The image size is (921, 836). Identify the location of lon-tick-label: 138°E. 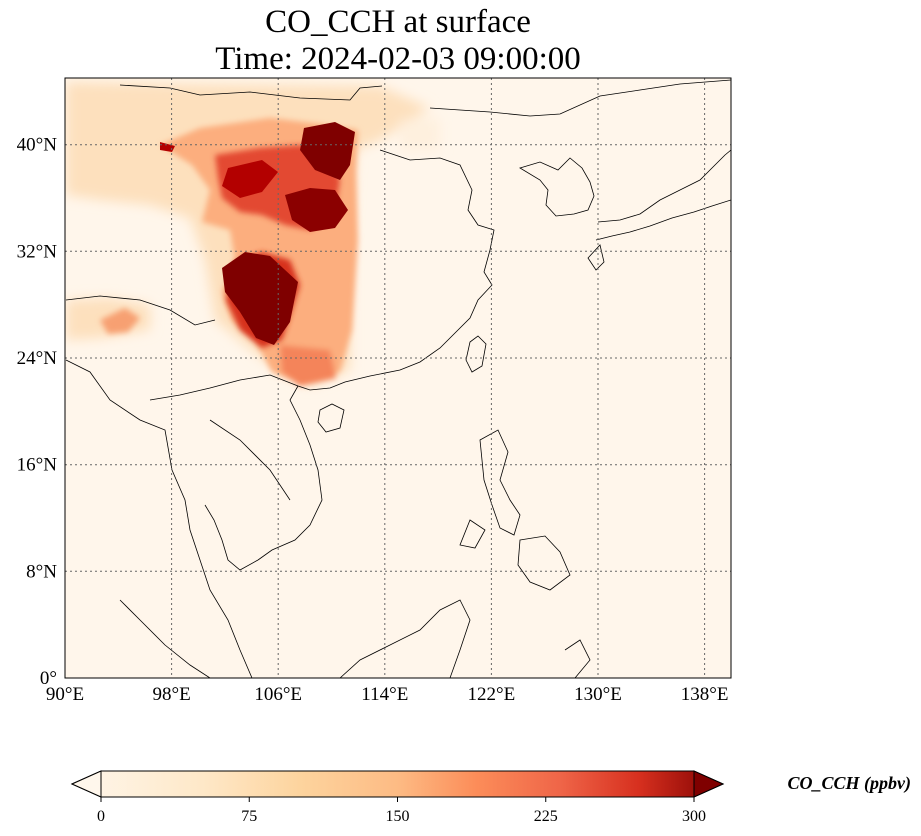
(705, 694).